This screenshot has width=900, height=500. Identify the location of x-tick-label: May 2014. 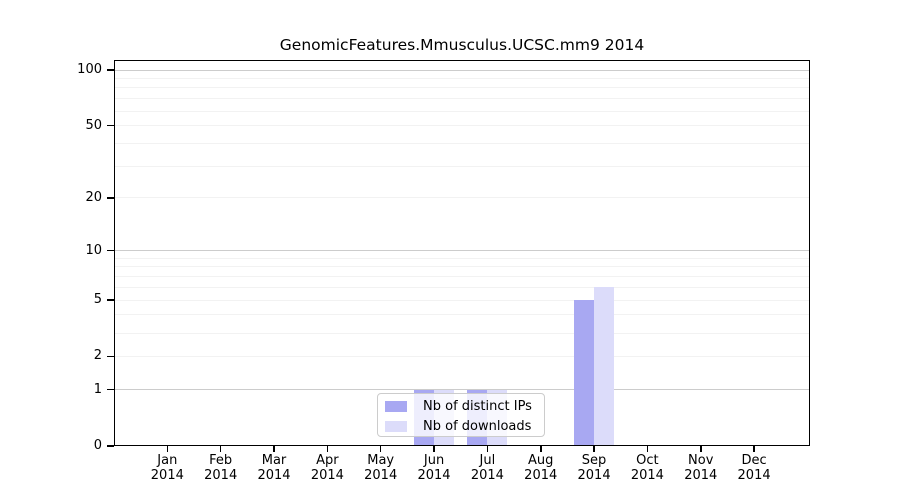
(381, 468).